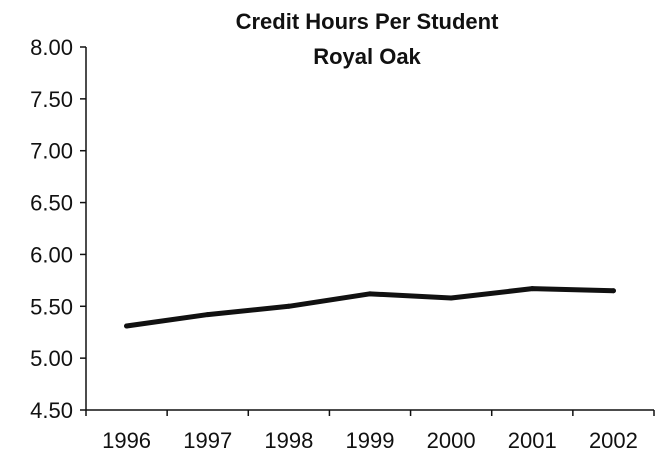 This screenshot has height=458, width=656. Describe the element at coordinates (370, 307) in the screenshot. I see `series-group` at that location.